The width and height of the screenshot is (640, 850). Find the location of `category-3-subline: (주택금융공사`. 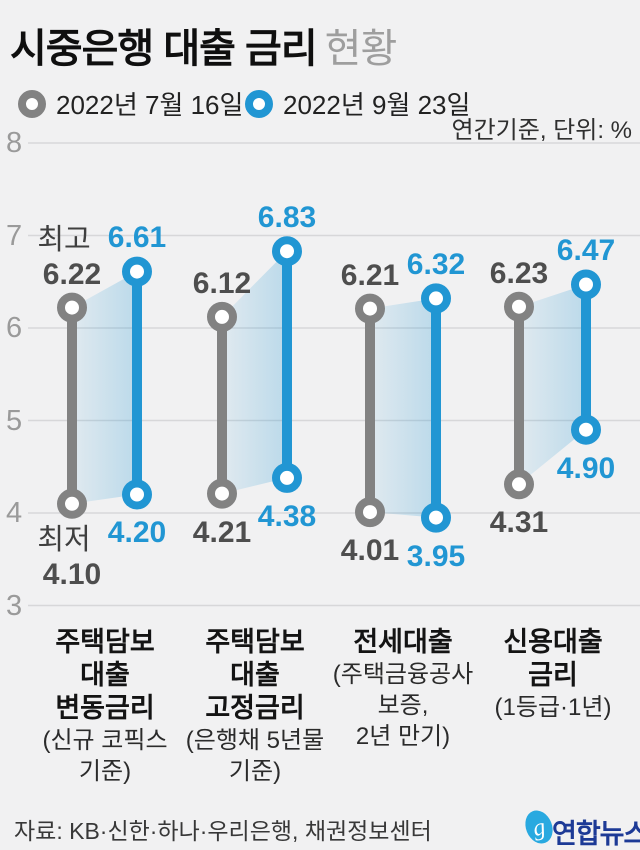

category-3-subline: (주택금융공사 is located at coordinates (403, 674).